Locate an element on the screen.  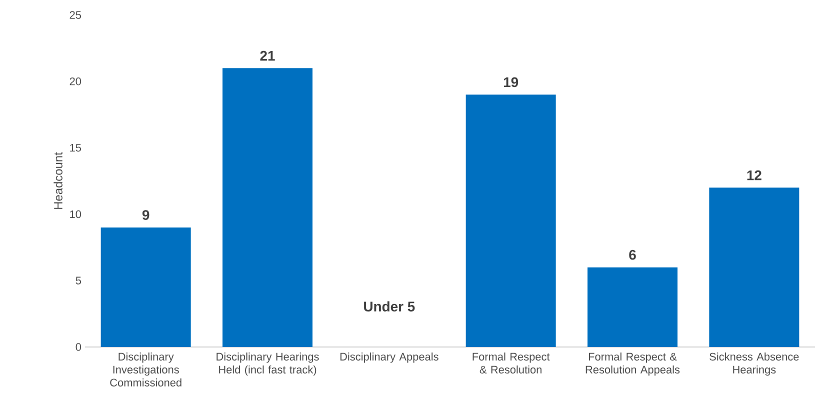
text: Under 5 is located at coordinates (389, 306).